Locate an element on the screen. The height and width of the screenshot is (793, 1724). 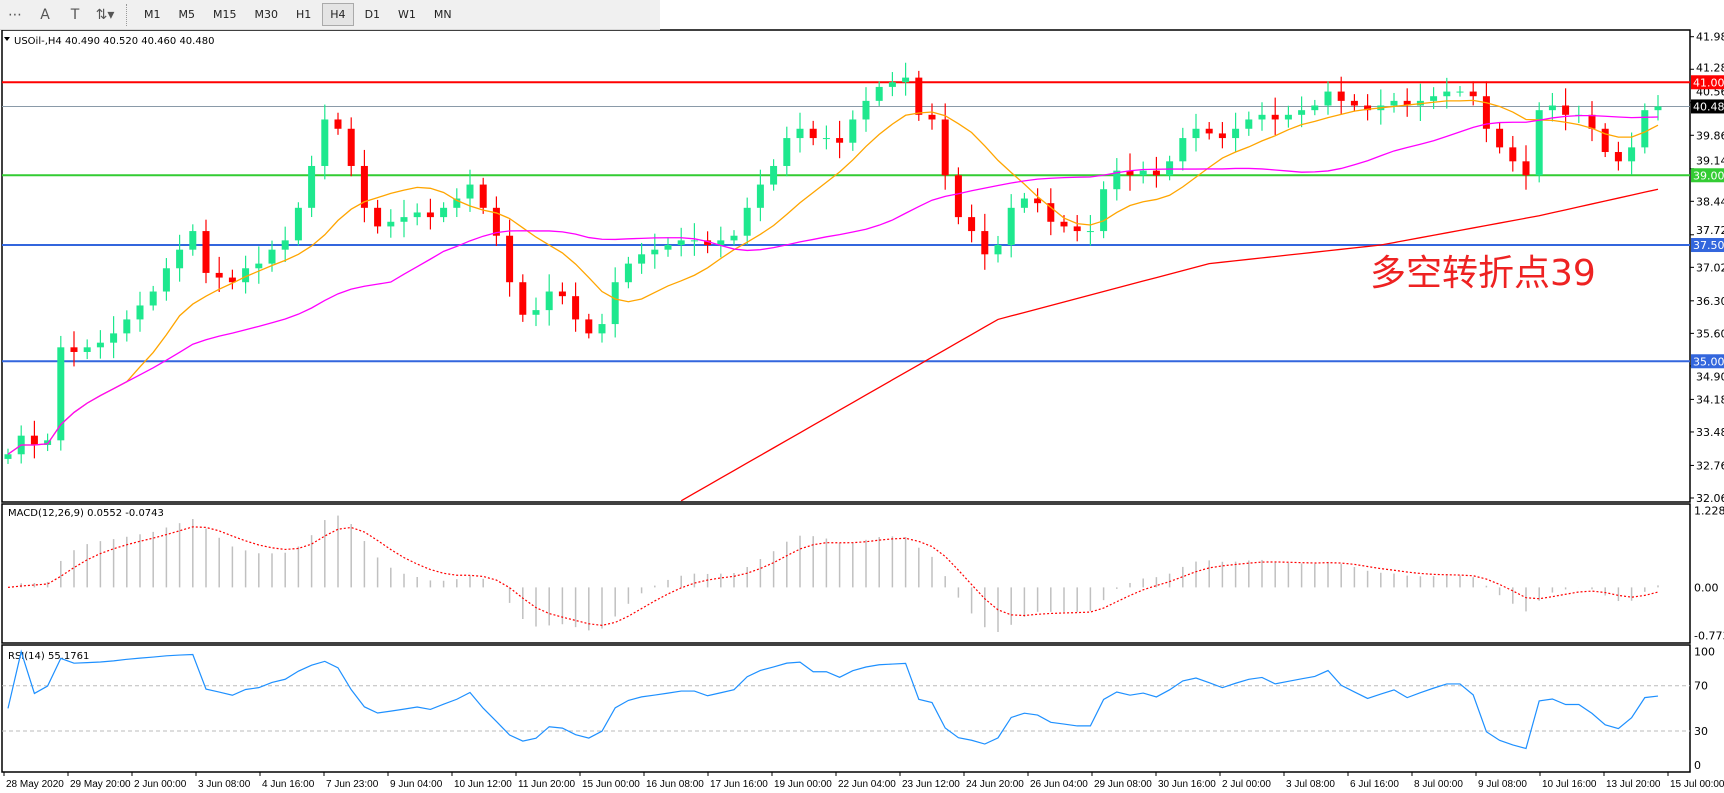
y-tick-label: 32.060 is located at coordinates (1710, 498).